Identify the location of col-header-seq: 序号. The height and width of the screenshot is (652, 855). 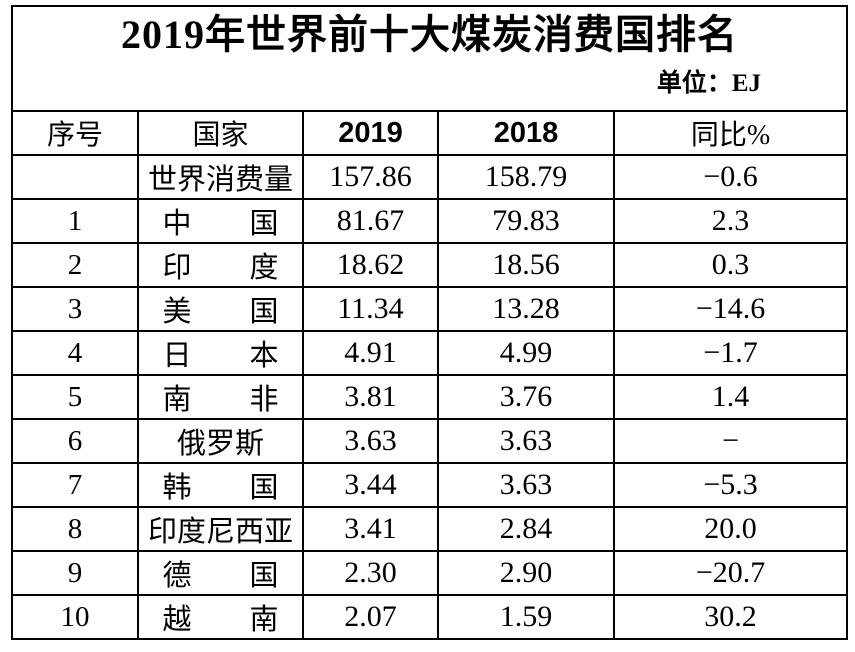
(75, 133).